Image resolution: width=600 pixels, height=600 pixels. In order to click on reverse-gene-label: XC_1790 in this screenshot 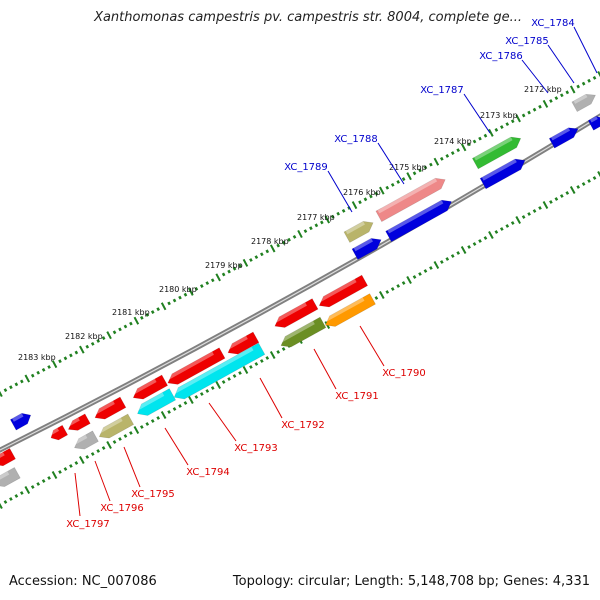, I will do `click(404, 373)`.